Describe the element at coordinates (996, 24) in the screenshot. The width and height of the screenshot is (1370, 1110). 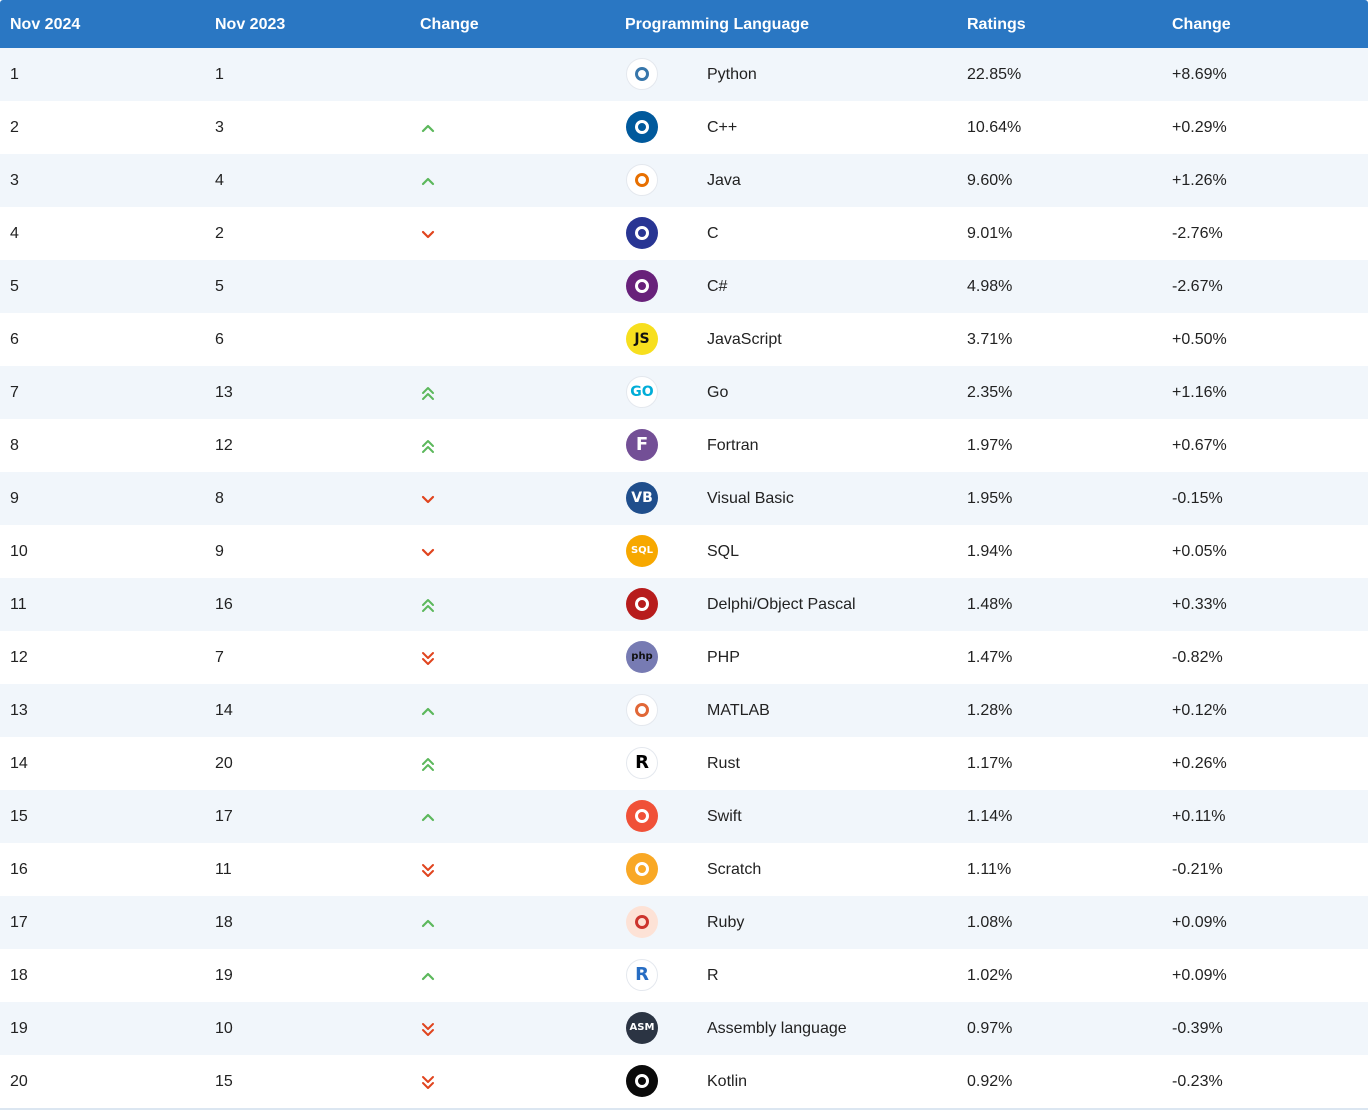
I see `header-ratings: Ratings` at that location.